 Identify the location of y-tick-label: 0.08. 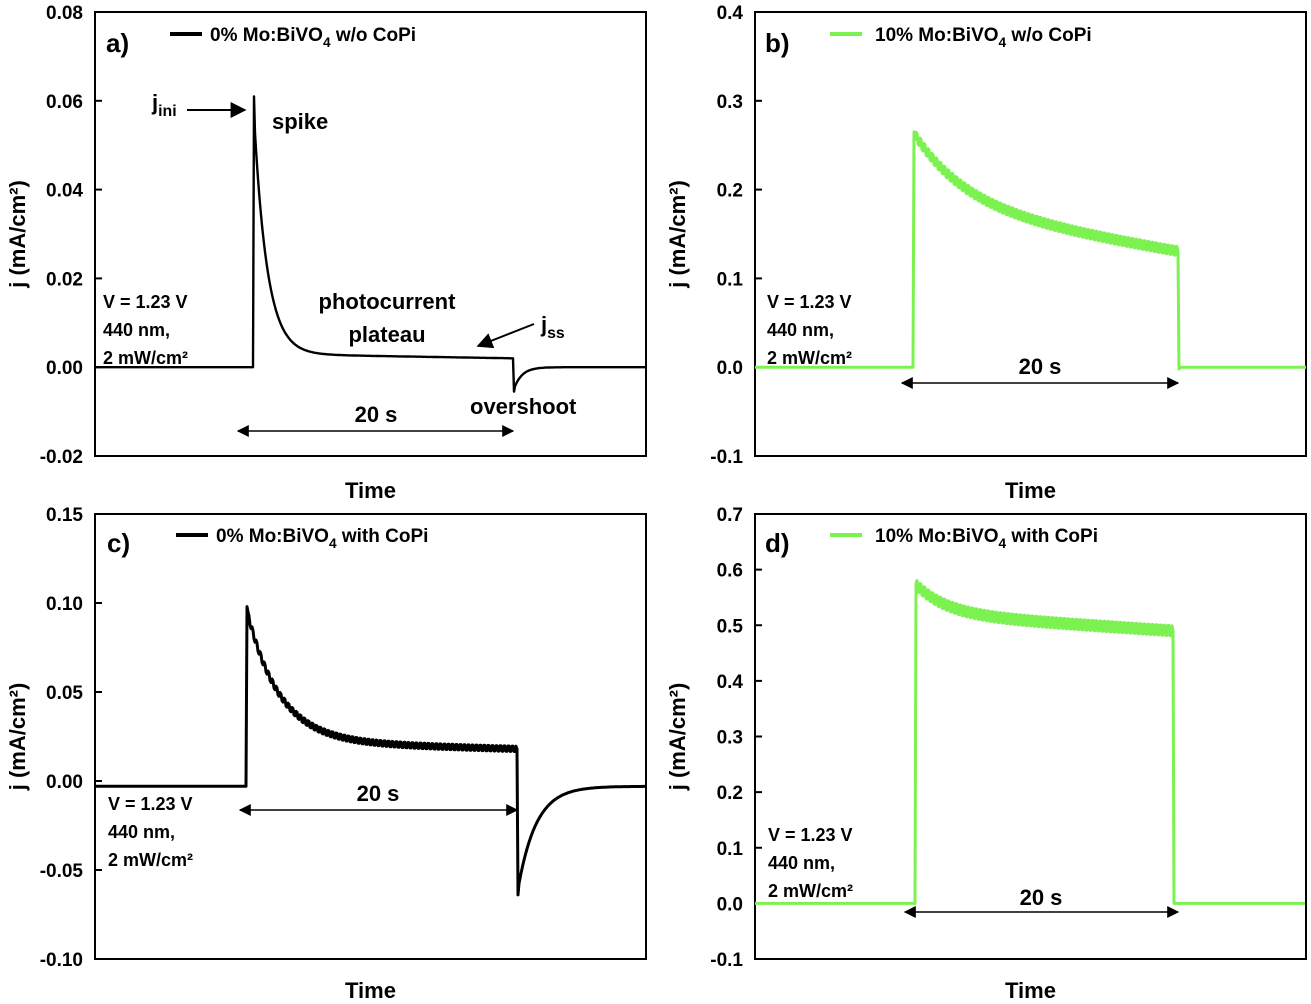
(64, 13).